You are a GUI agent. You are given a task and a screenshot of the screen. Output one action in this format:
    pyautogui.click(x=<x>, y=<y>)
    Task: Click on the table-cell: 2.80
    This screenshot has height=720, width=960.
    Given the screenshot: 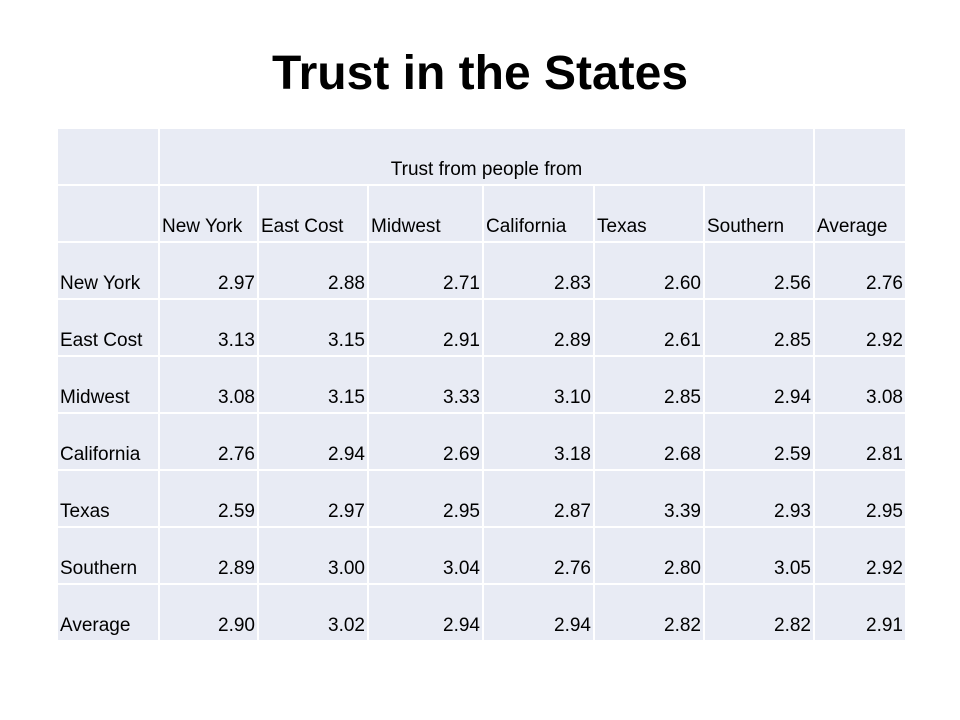 What is the action you would take?
    pyautogui.click(x=649, y=555)
    